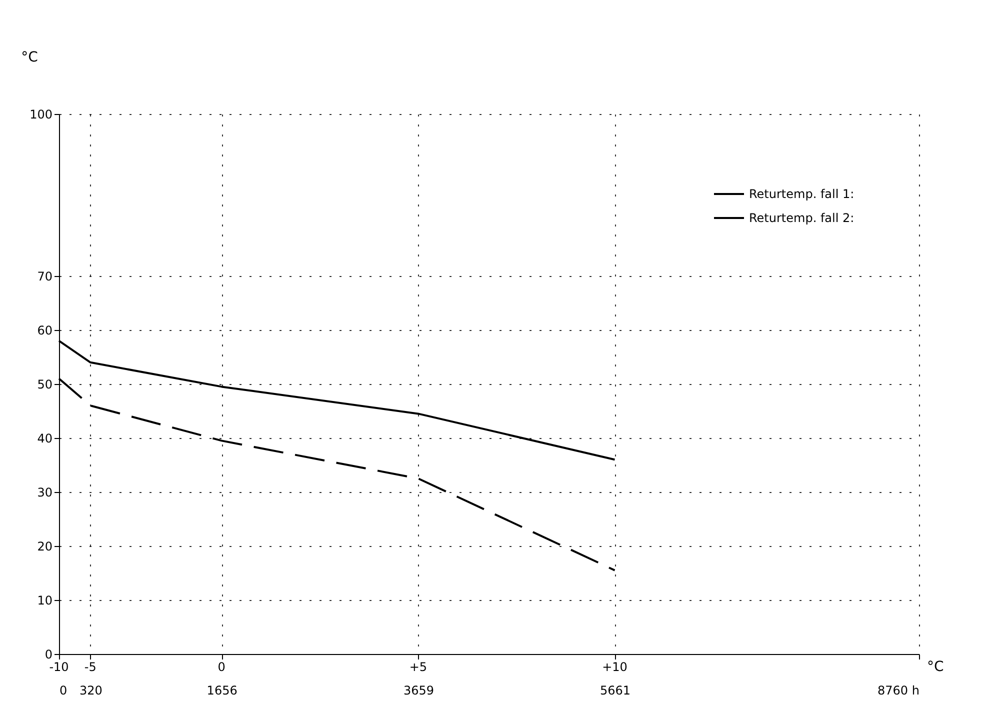 This screenshot has height=702, width=982. Describe the element at coordinates (615, 667) in the screenshot. I see `text: +10` at that location.